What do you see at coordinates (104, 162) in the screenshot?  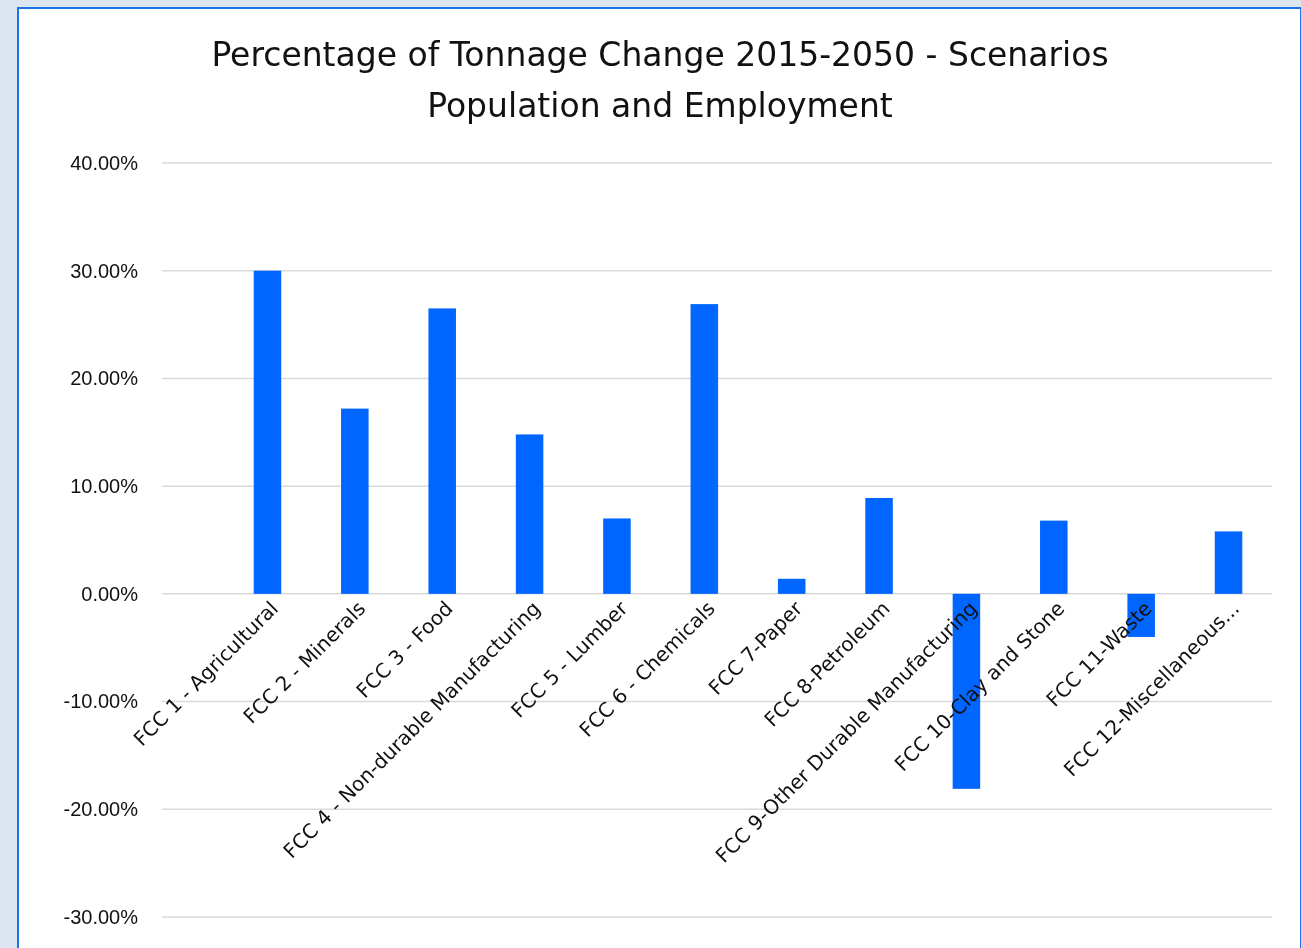 I see `y-tick-label: 40.00%` at bounding box center [104, 162].